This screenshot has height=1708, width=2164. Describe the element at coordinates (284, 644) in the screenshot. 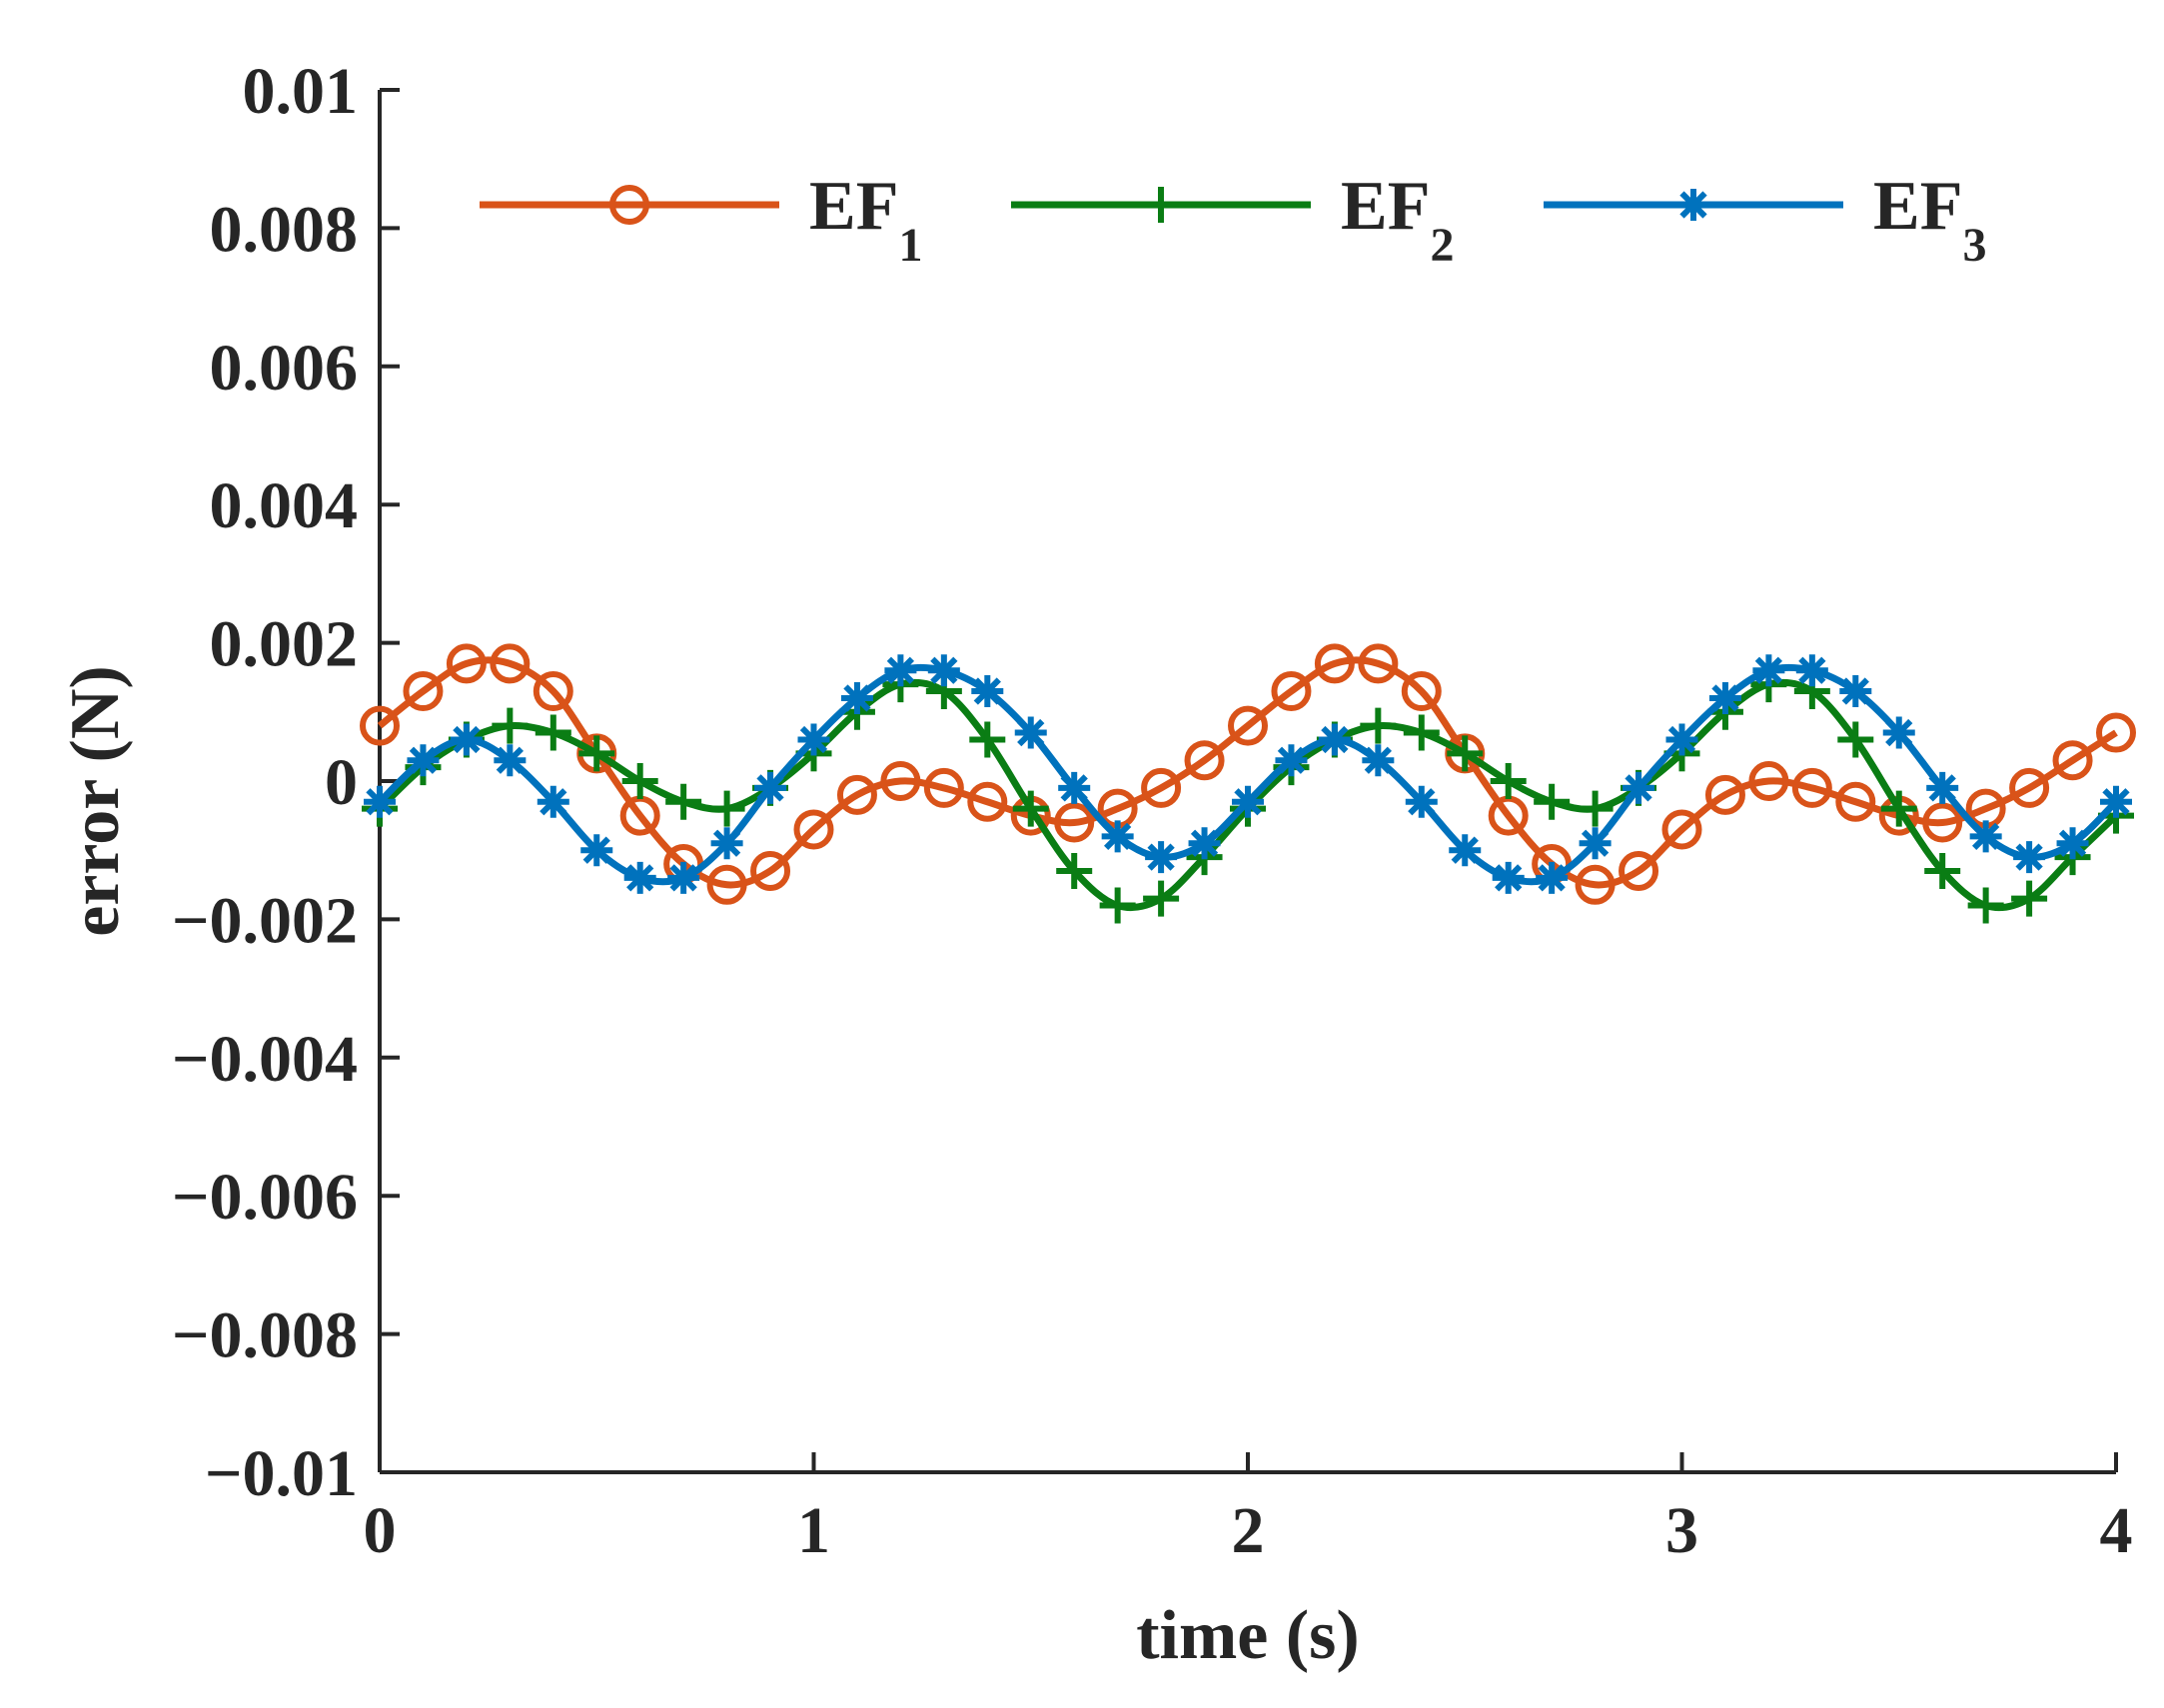

I see `y-tick-label: 0.002` at that location.